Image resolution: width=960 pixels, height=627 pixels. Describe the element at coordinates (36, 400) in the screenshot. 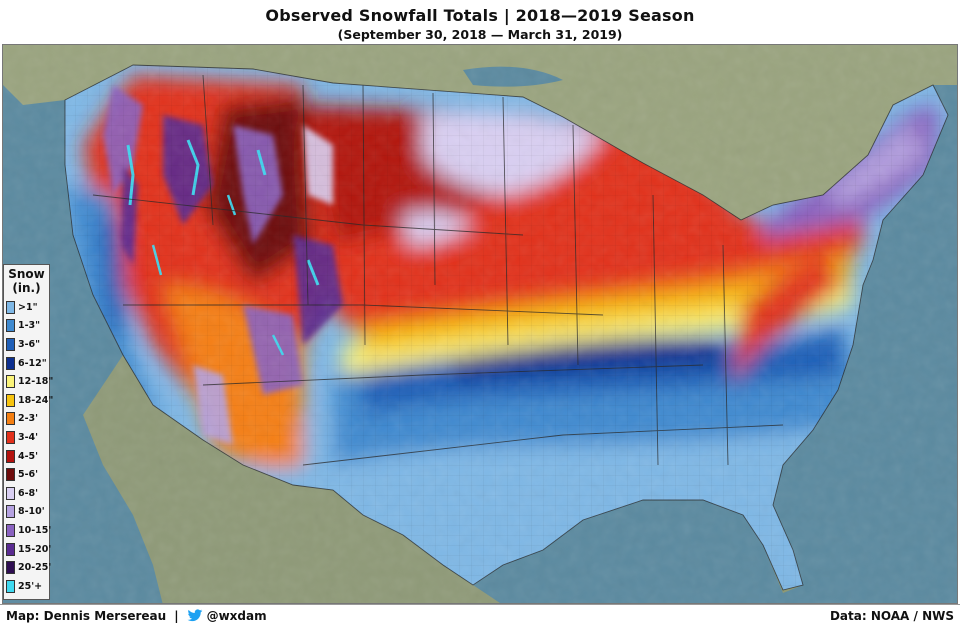

I see `legend-label: 18-24"` at that location.